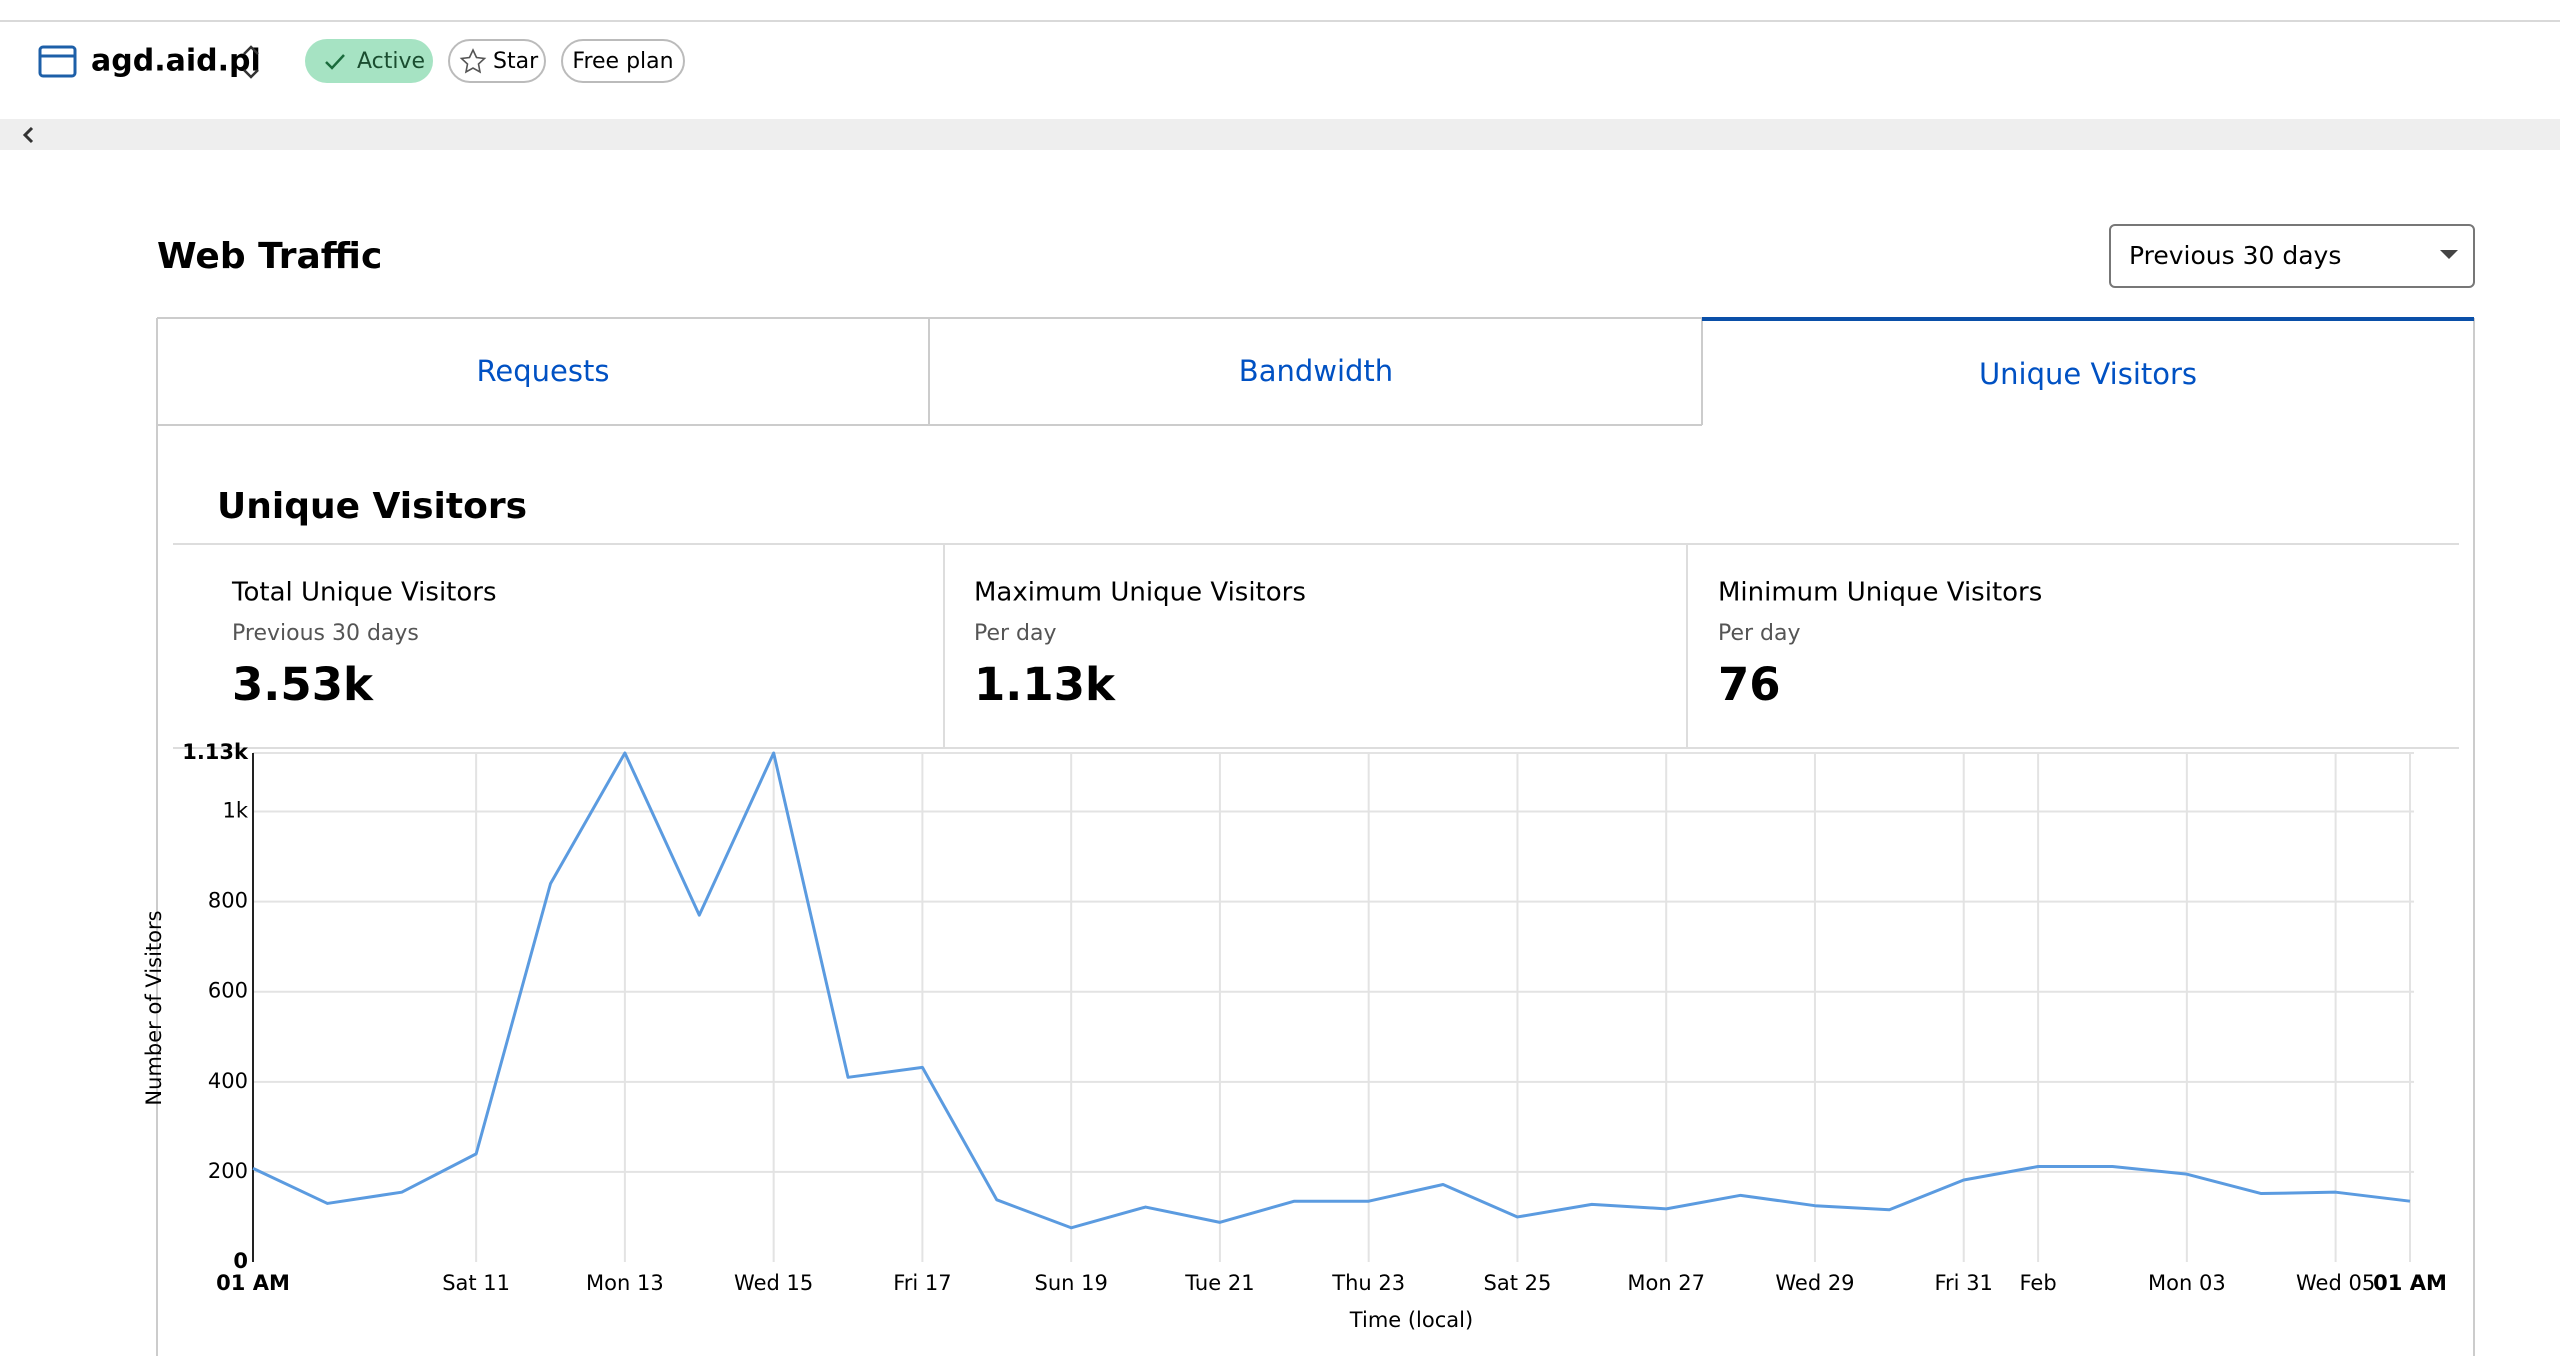 The width and height of the screenshot is (2560, 1360). I want to click on stat-value: 76, so click(1749, 684).